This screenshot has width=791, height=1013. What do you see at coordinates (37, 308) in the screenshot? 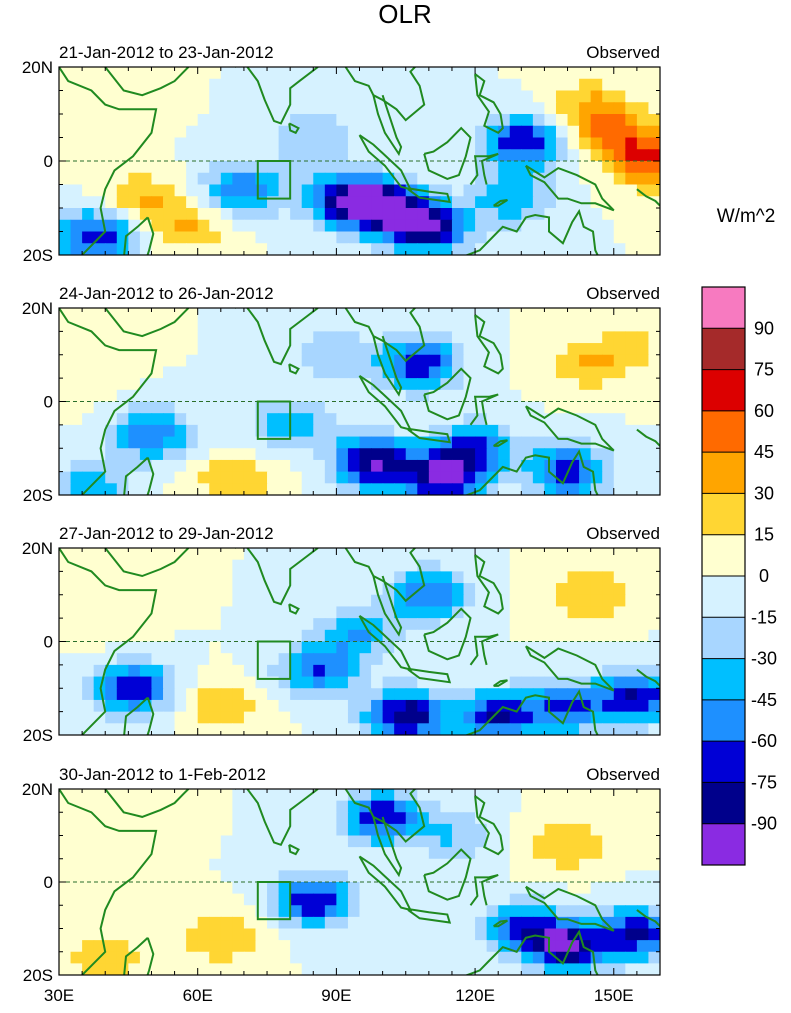
I see `y-tick-label: 20N` at bounding box center [37, 308].